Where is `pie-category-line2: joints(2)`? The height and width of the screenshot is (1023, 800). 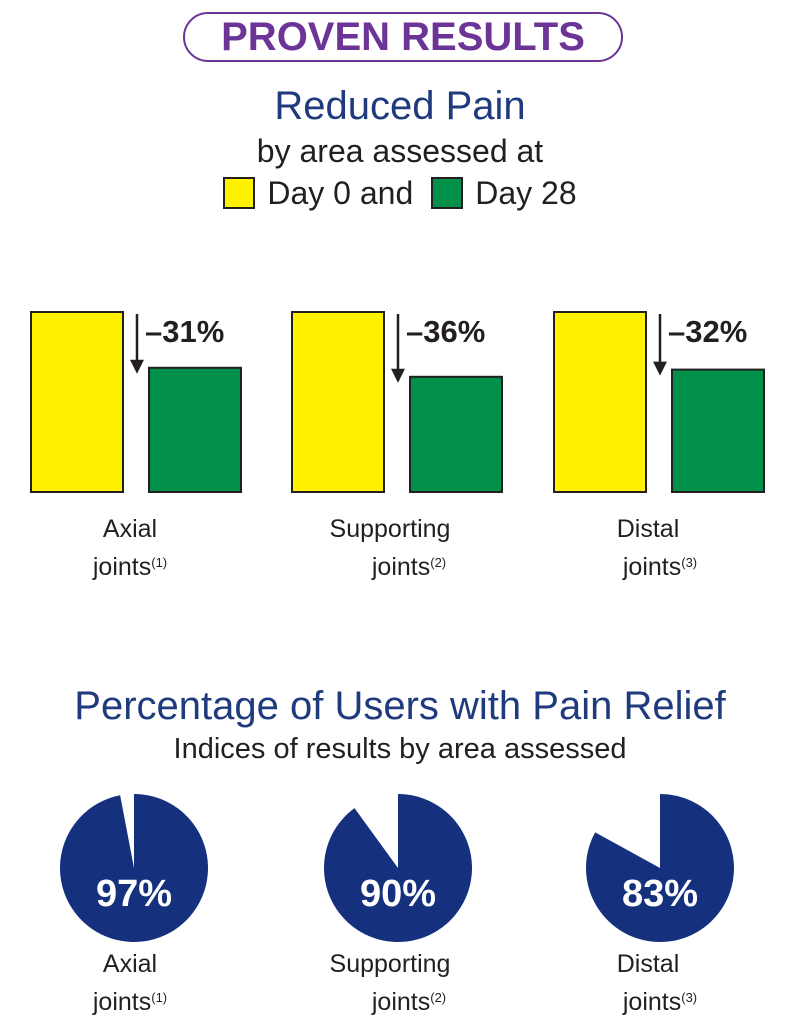 pie-category-line2: joints(2) is located at coordinates (390, 1000).